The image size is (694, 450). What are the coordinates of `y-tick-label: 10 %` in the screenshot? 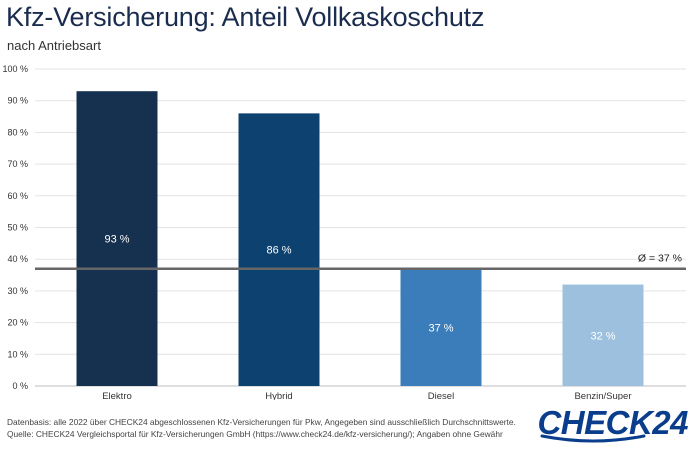 It's located at (17, 354).